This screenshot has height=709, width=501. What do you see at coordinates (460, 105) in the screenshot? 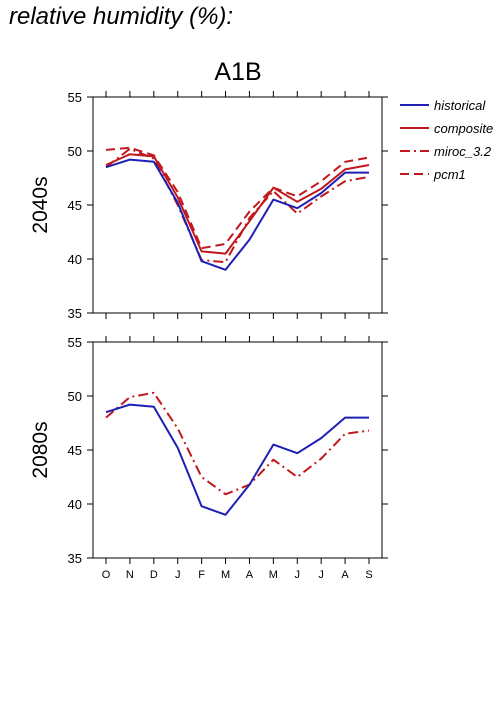
I see `legend-label: historical` at bounding box center [460, 105].